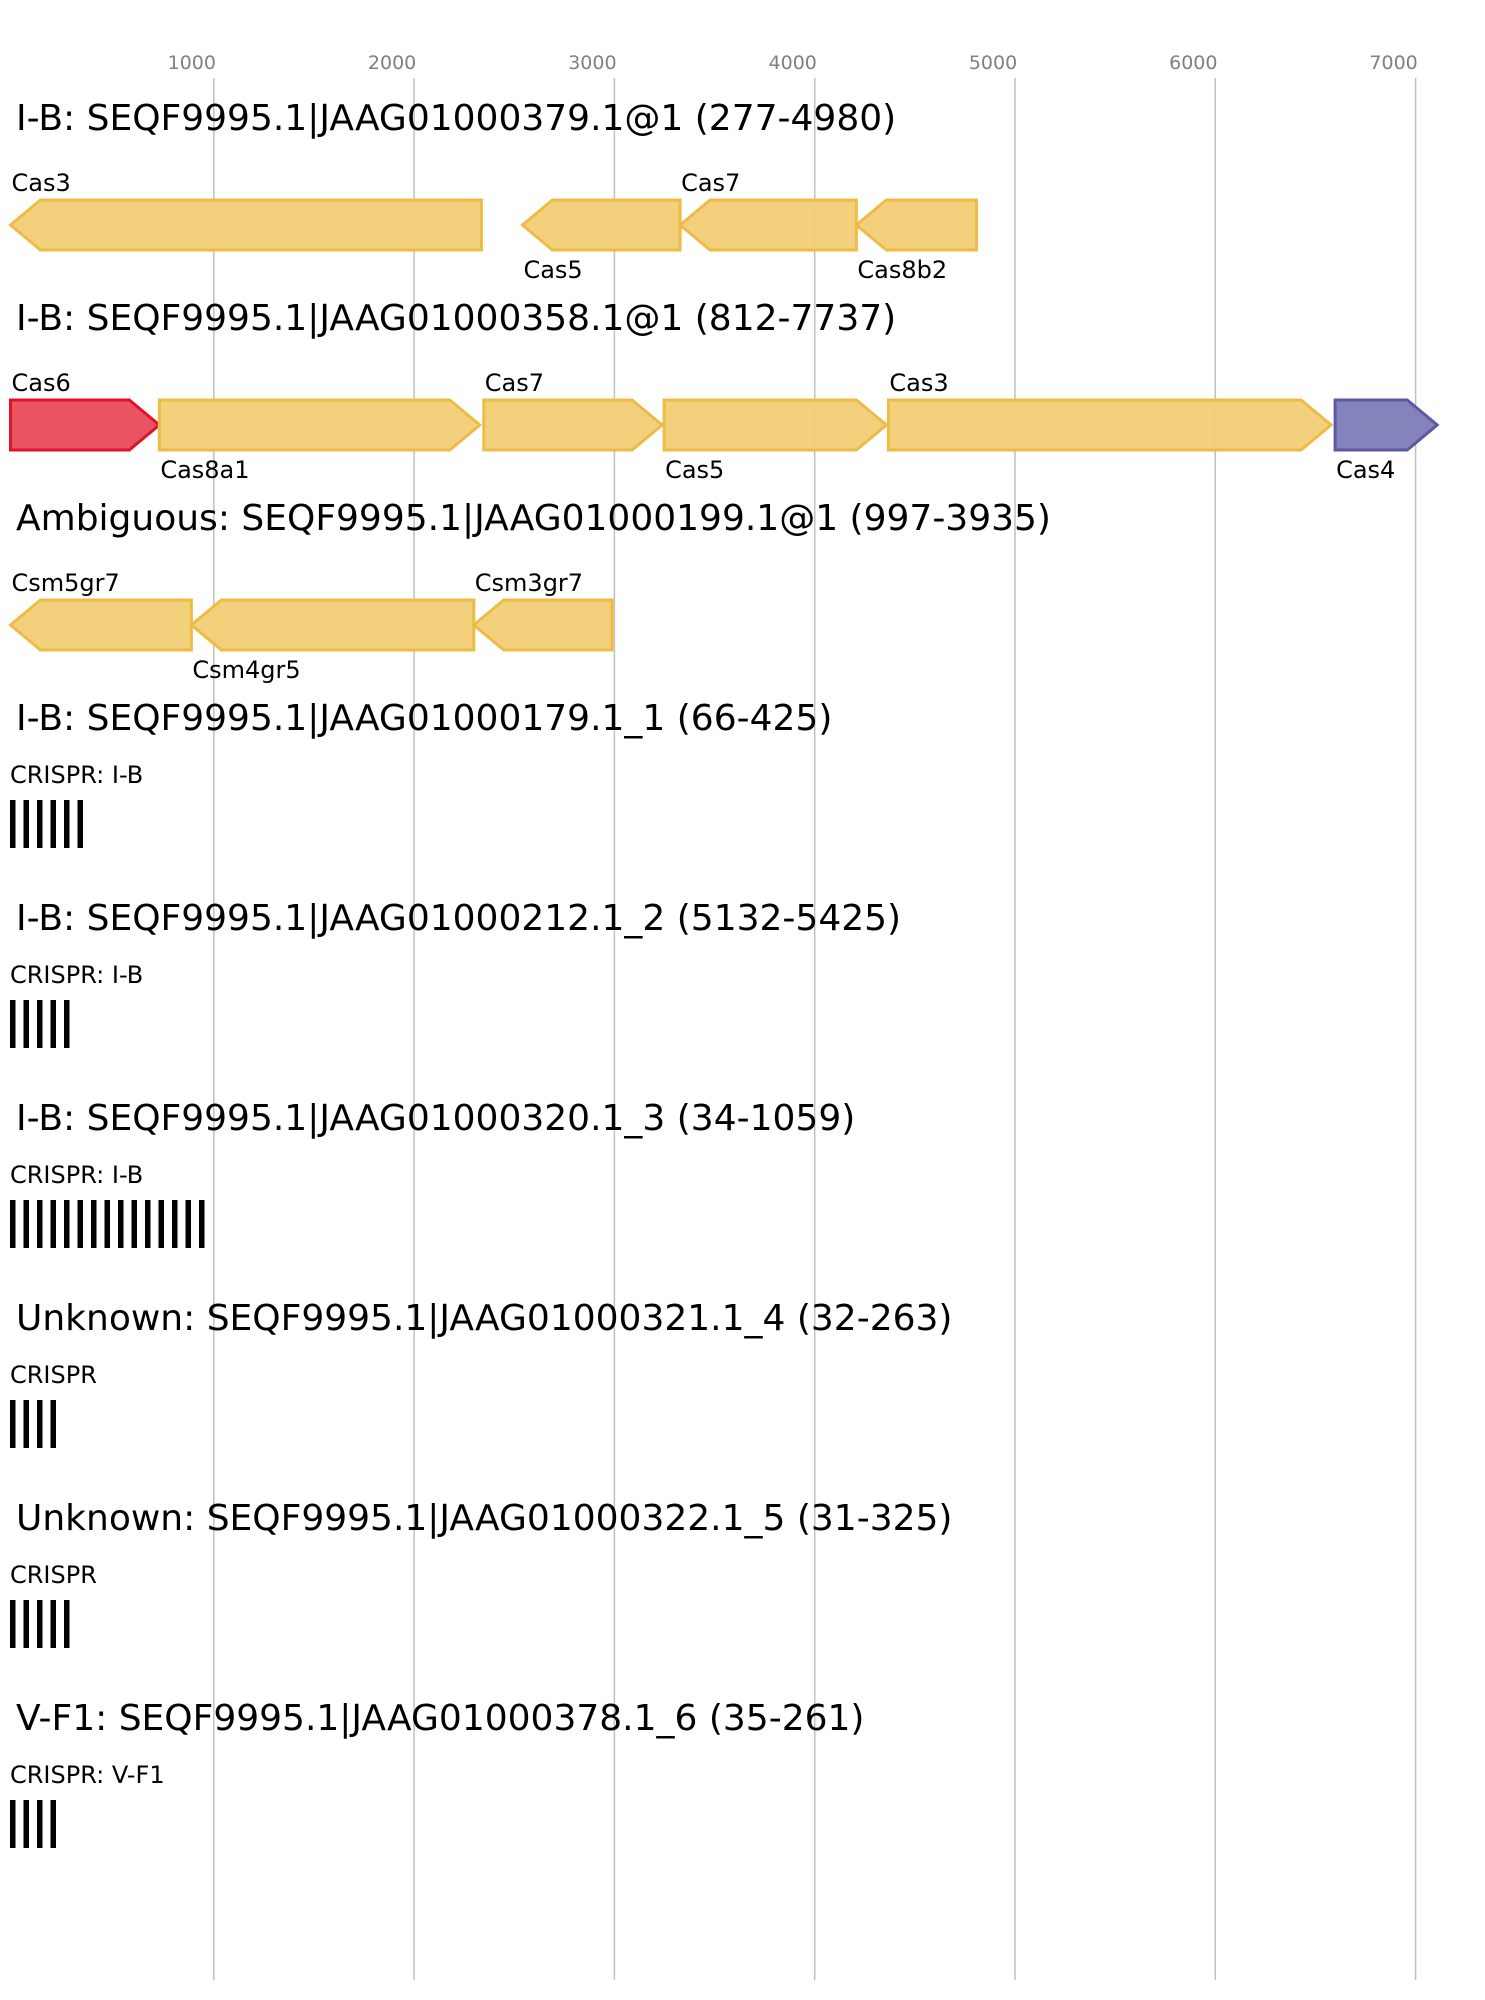  What do you see at coordinates (320, 425) in the screenshot?
I see `gene-arrow-cas8a1` at bounding box center [320, 425].